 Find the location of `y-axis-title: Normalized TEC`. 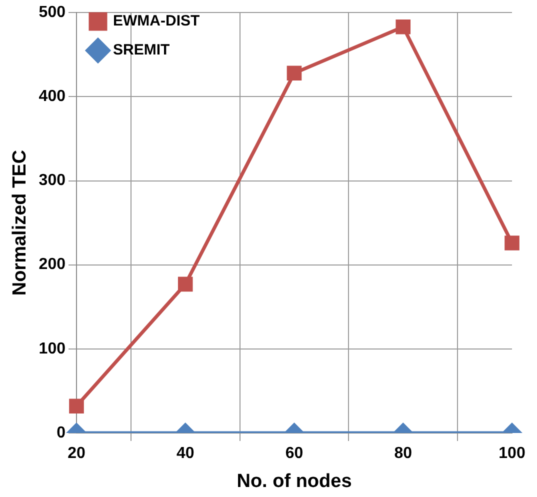

y-axis-title: Normalized TEC is located at coordinates (20, 223).